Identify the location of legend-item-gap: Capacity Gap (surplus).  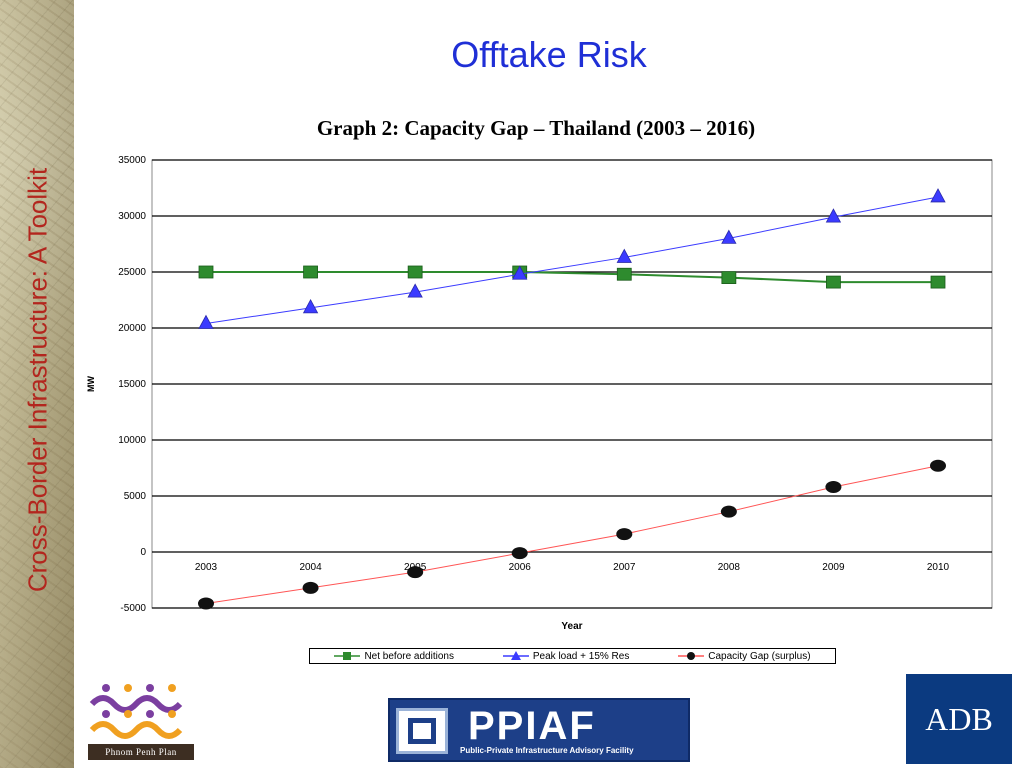
(744, 656).